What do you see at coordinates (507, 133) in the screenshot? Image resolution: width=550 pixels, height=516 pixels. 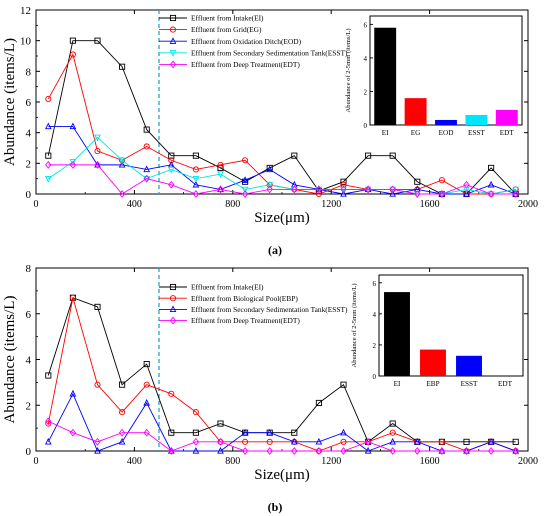 I see `inset-category-label: EDT` at bounding box center [507, 133].